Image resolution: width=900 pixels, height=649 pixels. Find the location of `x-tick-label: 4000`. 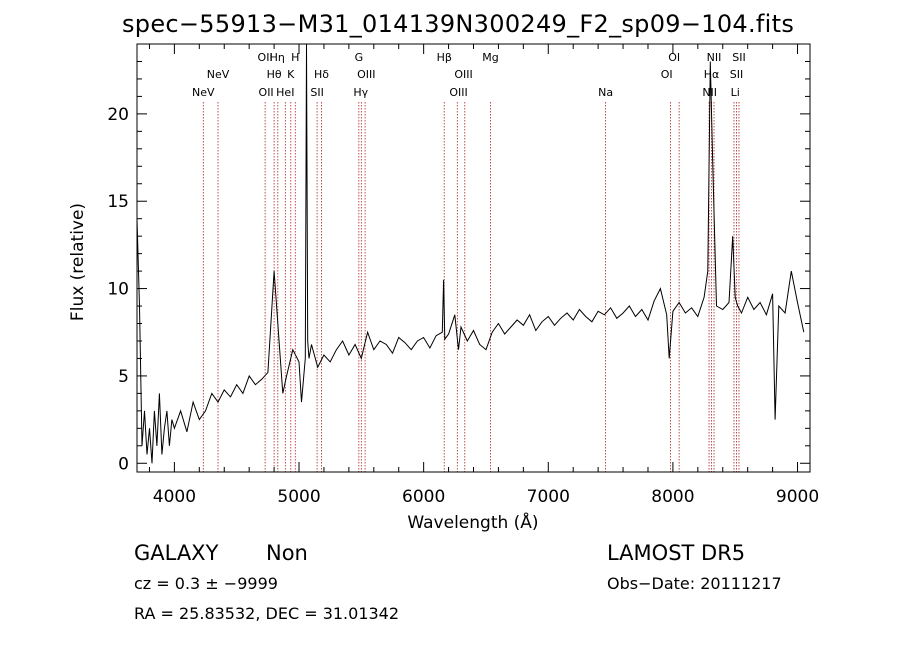

x-tick-label: 4000 is located at coordinates (174, 497).